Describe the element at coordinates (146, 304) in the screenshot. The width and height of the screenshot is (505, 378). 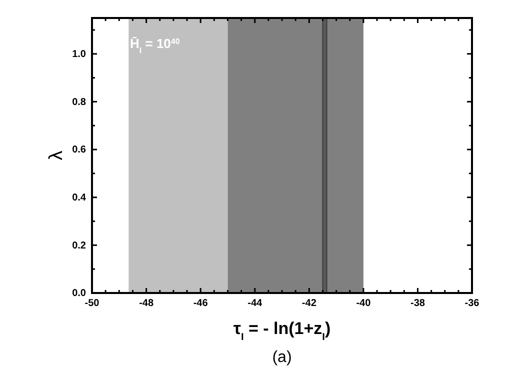
I see `x-tick-label: -48` at that location.